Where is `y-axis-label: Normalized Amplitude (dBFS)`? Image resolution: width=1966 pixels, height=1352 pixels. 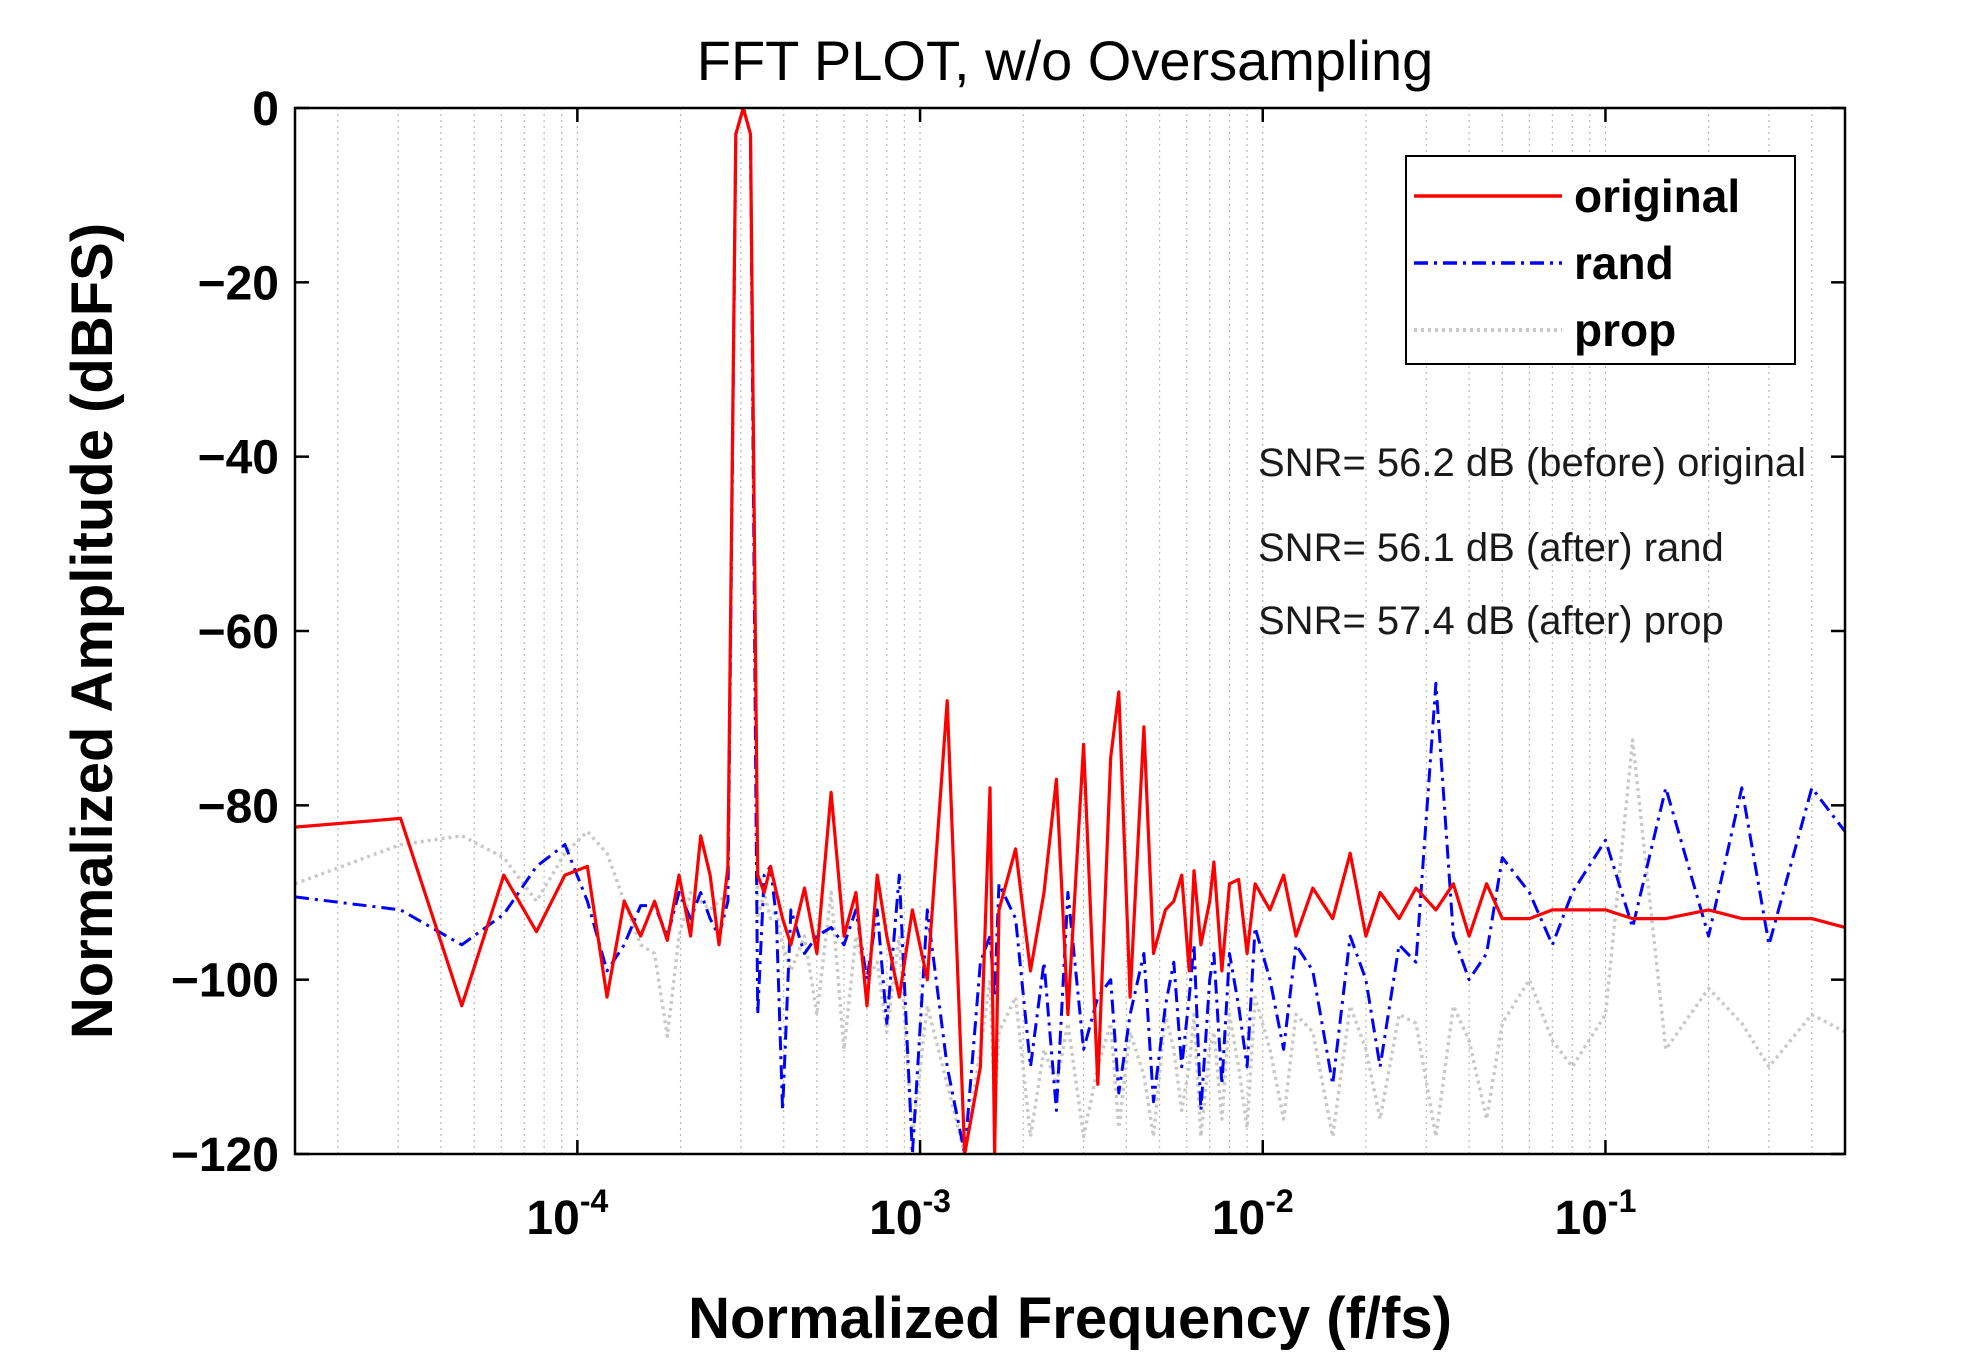
y-axis-label: Normalized Amplitude (dBFS) is located at coordinates (92, 631).